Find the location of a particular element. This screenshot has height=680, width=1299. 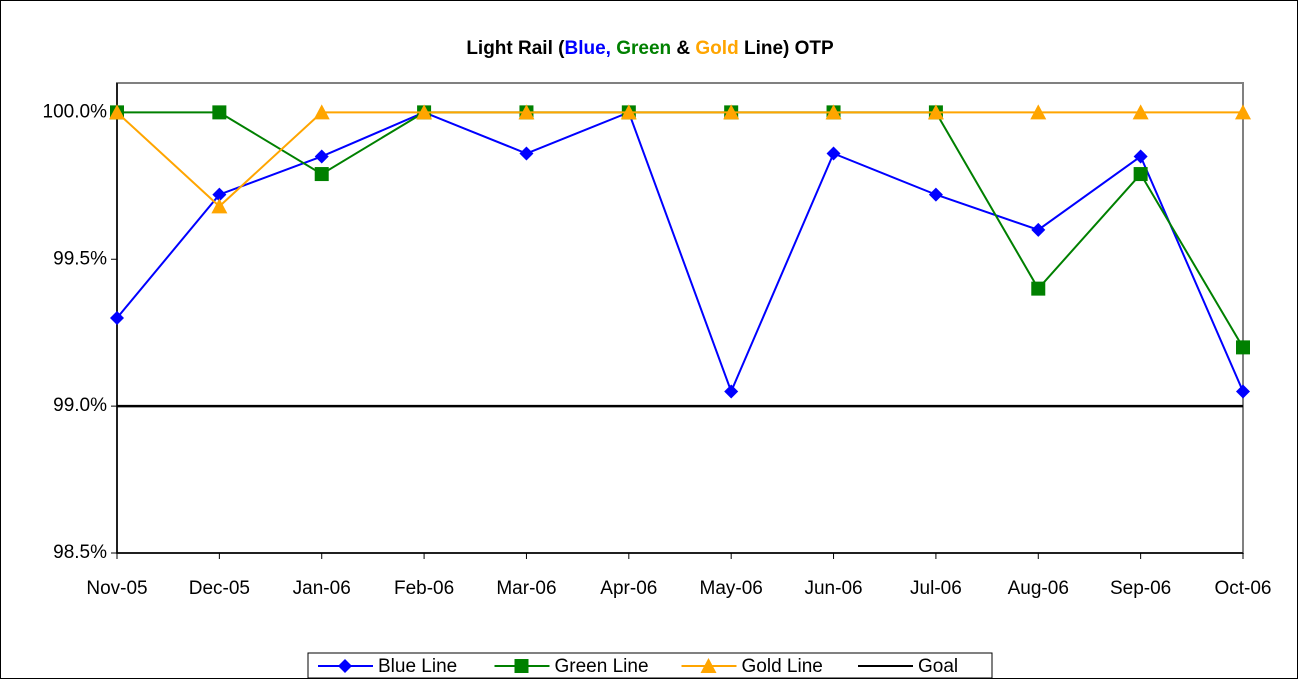

x-tick-label: May-06 is located at coordinates (731, 588).